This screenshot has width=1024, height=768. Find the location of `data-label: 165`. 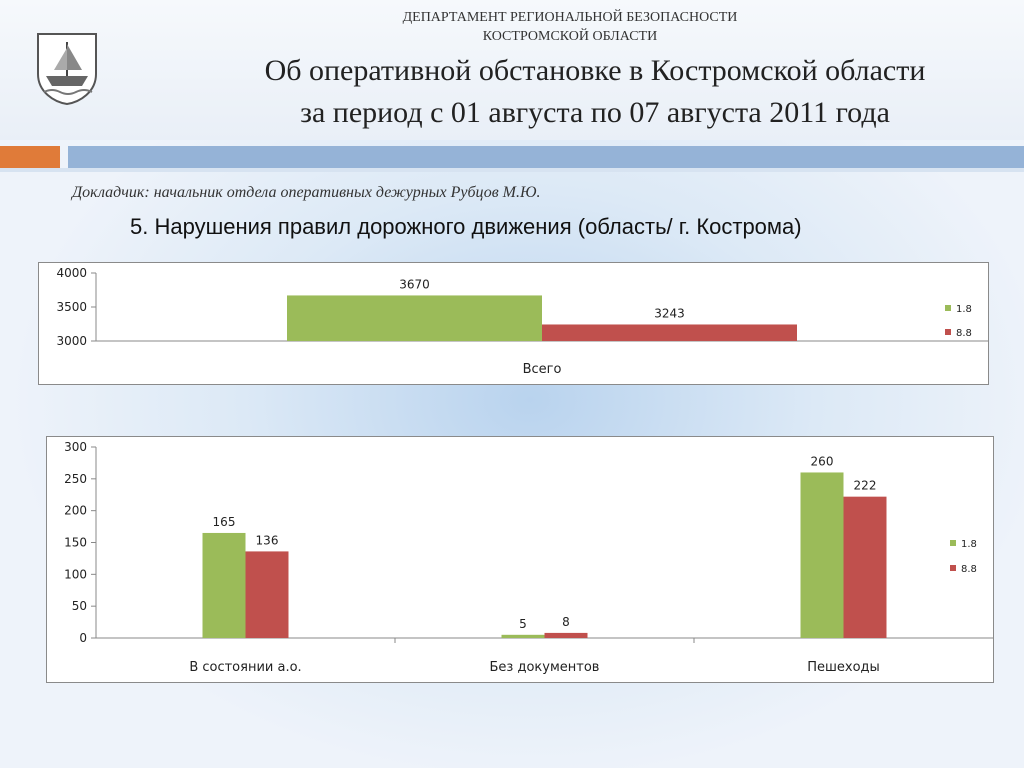

data-label: 165 is located at coordinates (224, 522).